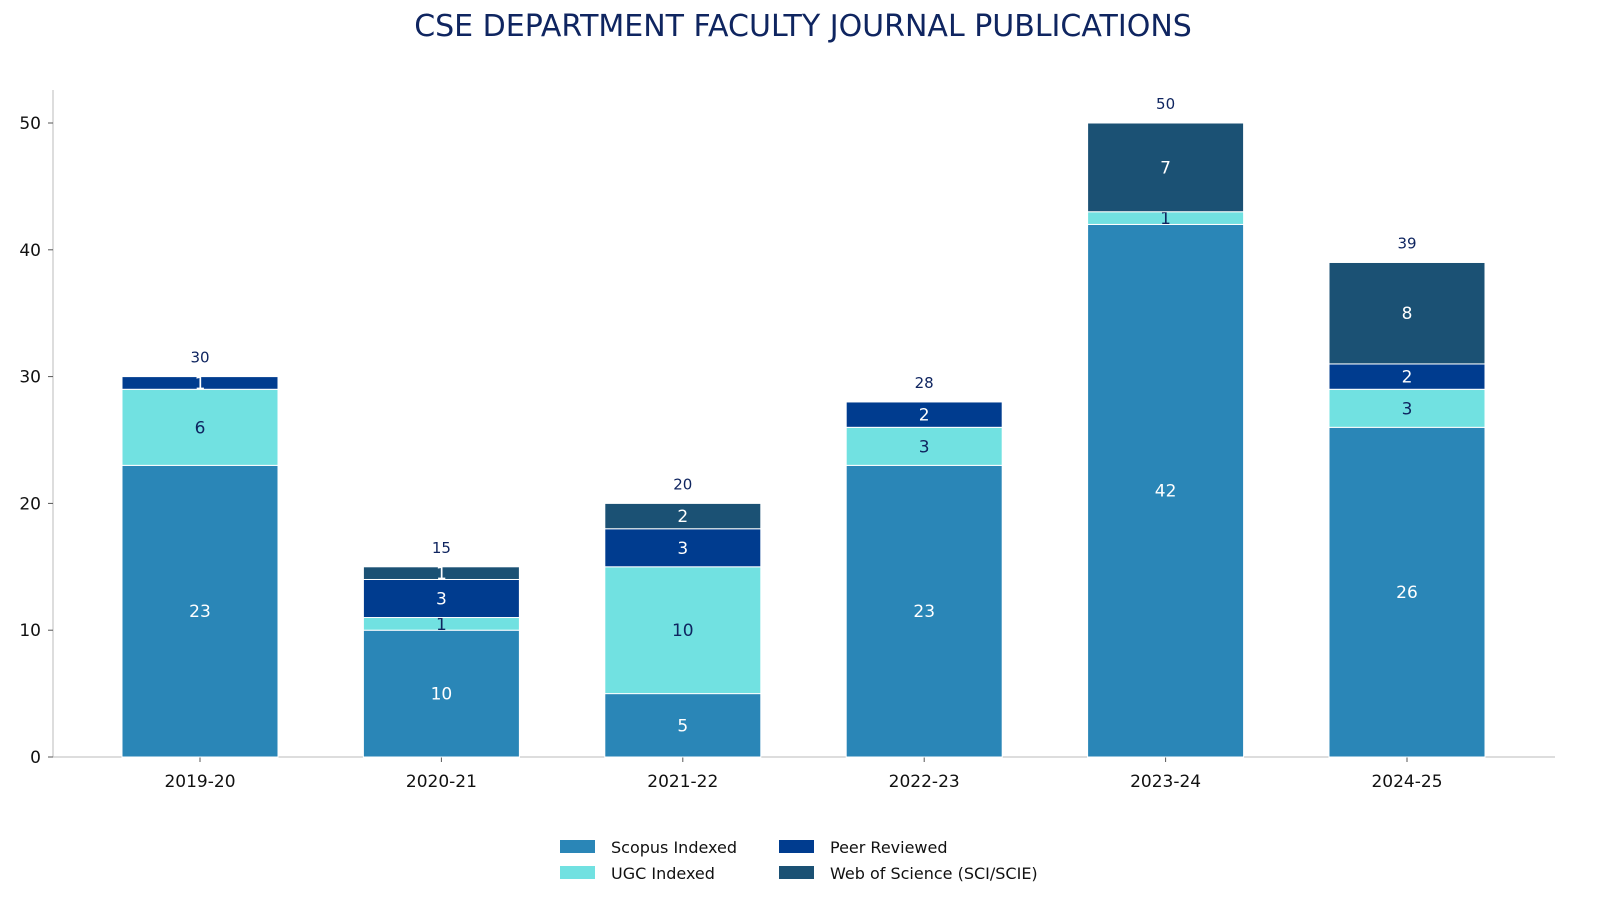  I want to click on x-tick-label: 2021-22, so click(682, 782).